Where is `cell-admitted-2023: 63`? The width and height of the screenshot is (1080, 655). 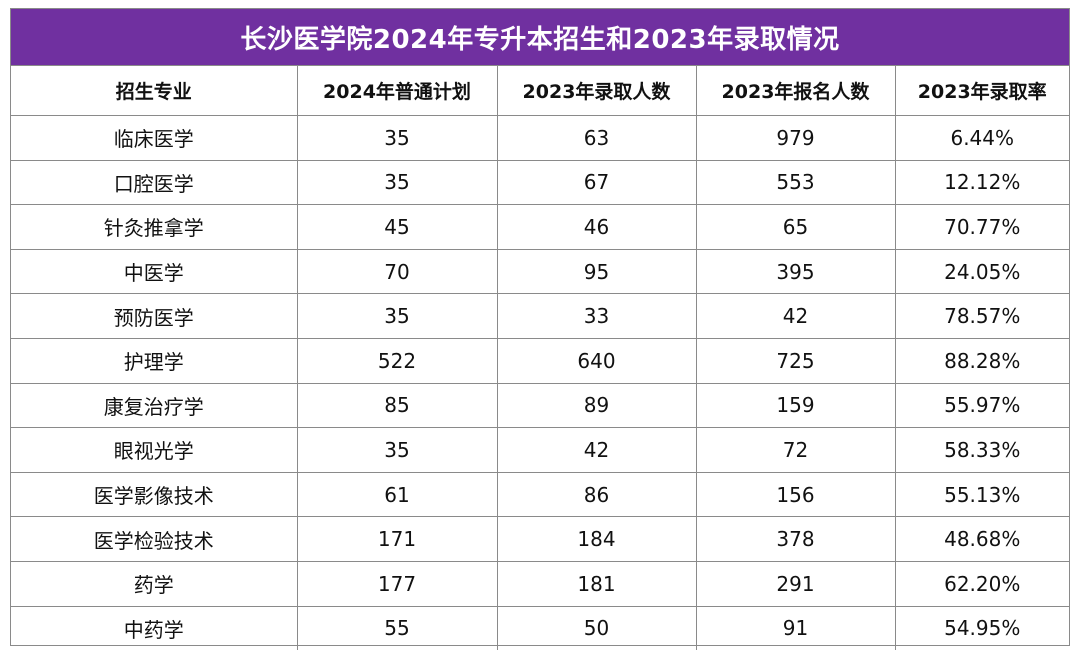 cell-admitted-2023: 63 is located at coordinates (596, 138).